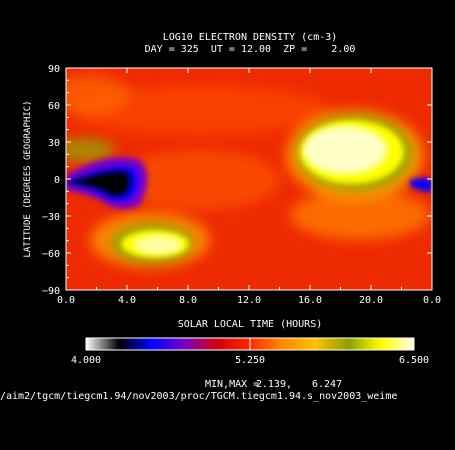 The height and width of the screenshot is (450, 455). Describe the element at coordinates (51, 291) in the screenshot. I see `y-tick-label: −90` at that location.